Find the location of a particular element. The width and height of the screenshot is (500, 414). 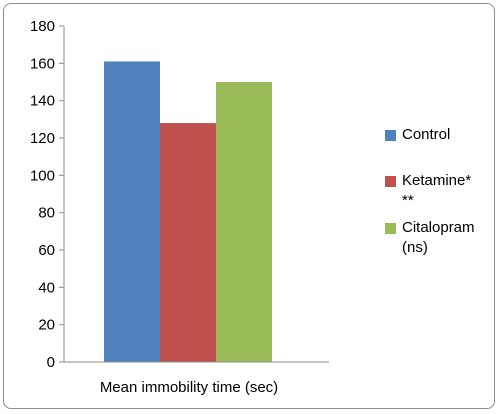

legend-swatch-ketamine is located at coordinates (390, 181).